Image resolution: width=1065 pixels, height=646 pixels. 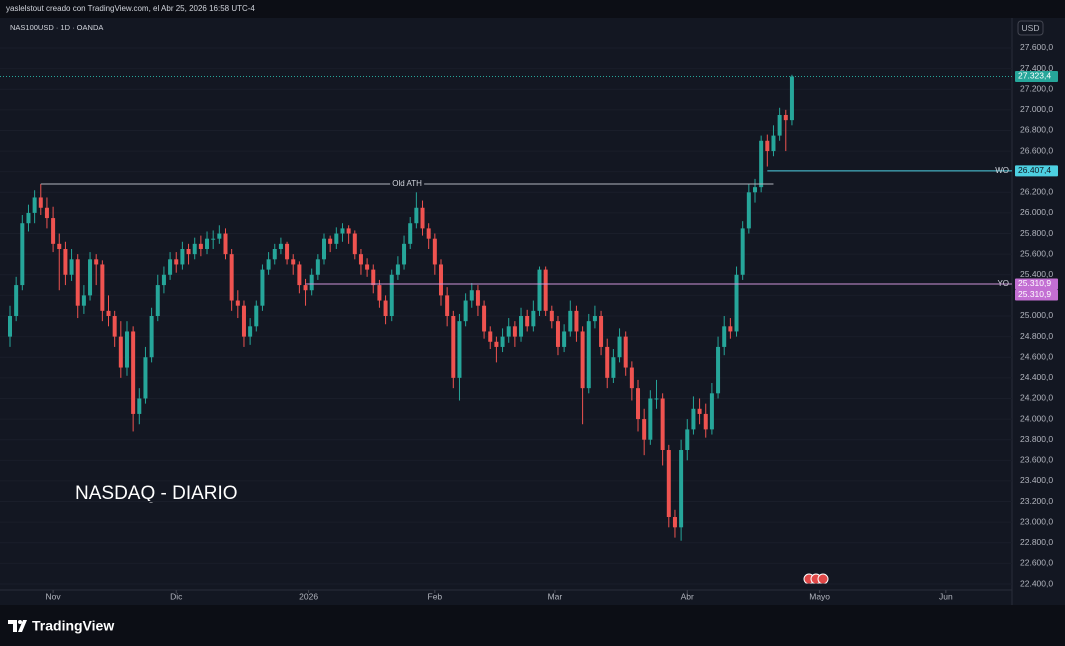 What do you see at coordinates (1036, 501) in the screenshot?
I see `y-tick-label: 23.200,0` at bounding box center [1036, 501].